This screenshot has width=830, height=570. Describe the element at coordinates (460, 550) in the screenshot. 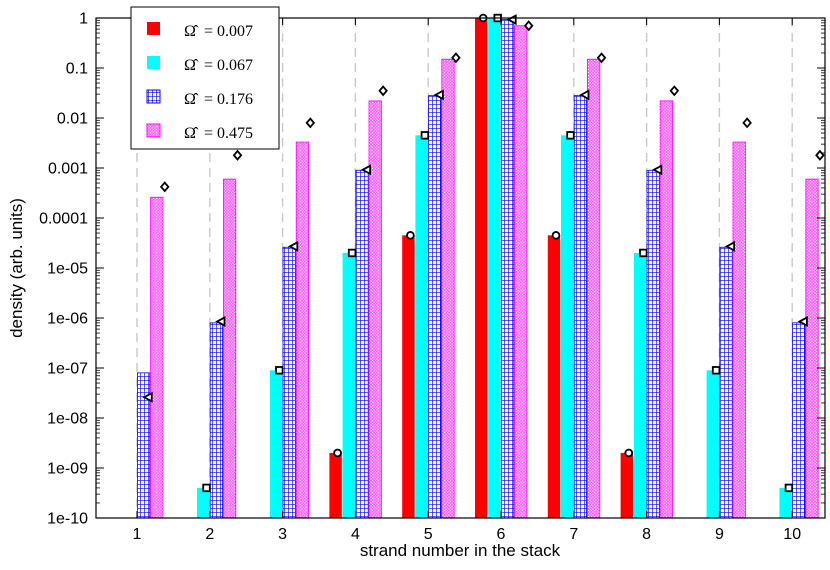

I see `x-axis-label: strand number in the stack` at that location.